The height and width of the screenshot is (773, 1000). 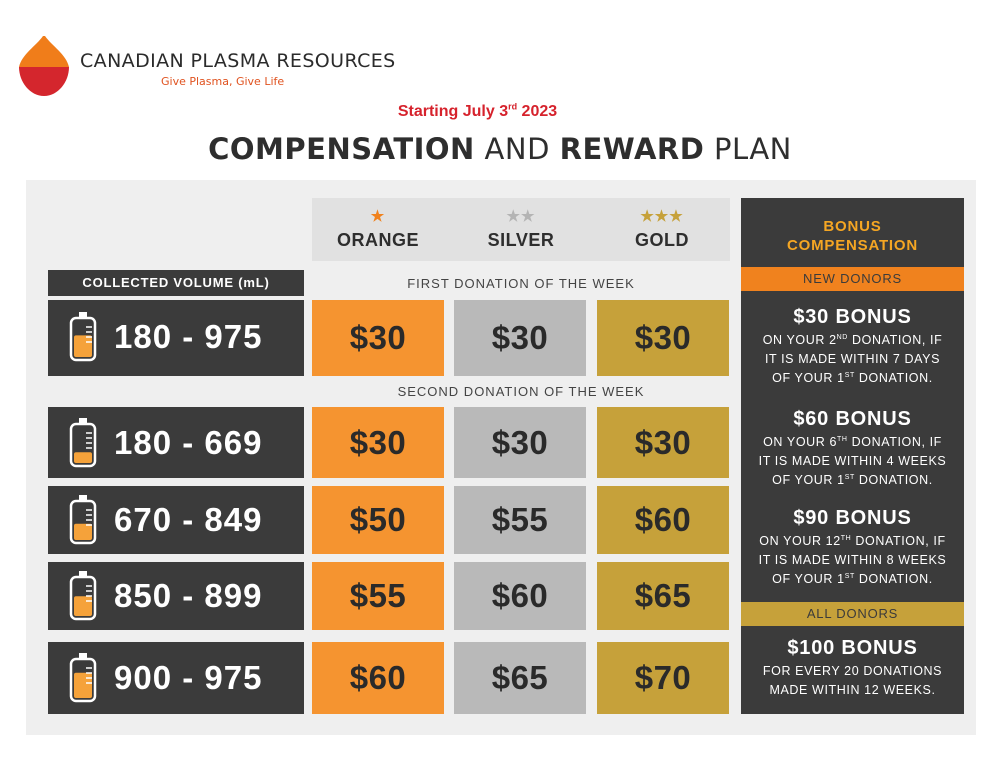 What do you see at coordinates (188, 336) in the screenshot?
I see `volume-text: 180 - 975` at bounding box center [188, 336].